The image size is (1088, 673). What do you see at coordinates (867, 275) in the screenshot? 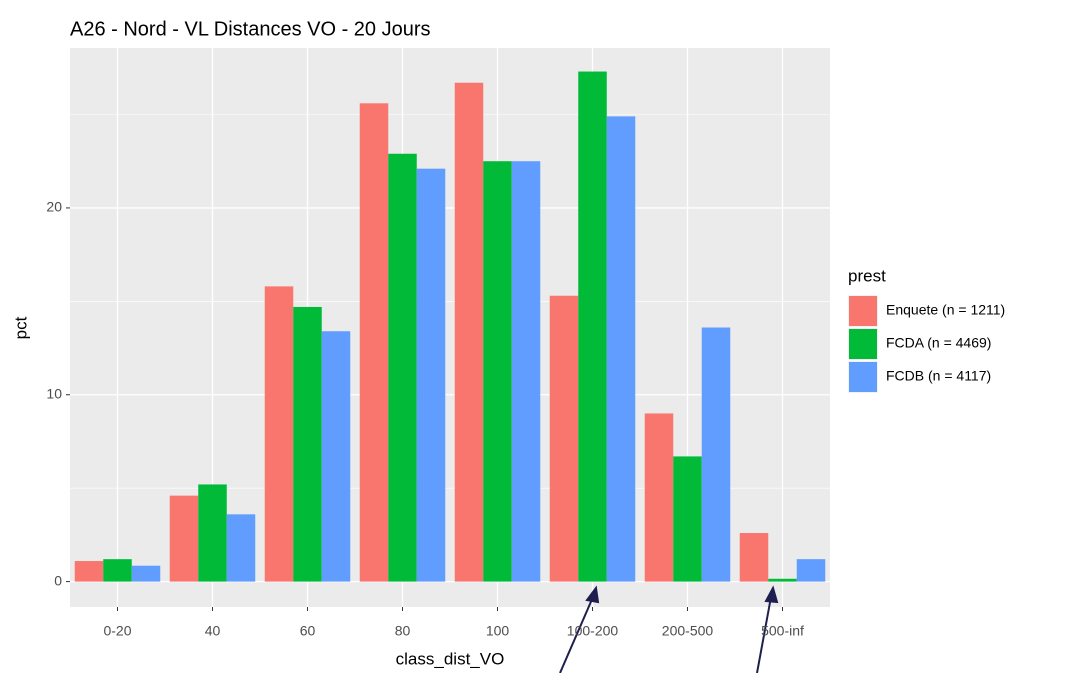
I see `legend-title: prest` at bounding box center [867, 275].